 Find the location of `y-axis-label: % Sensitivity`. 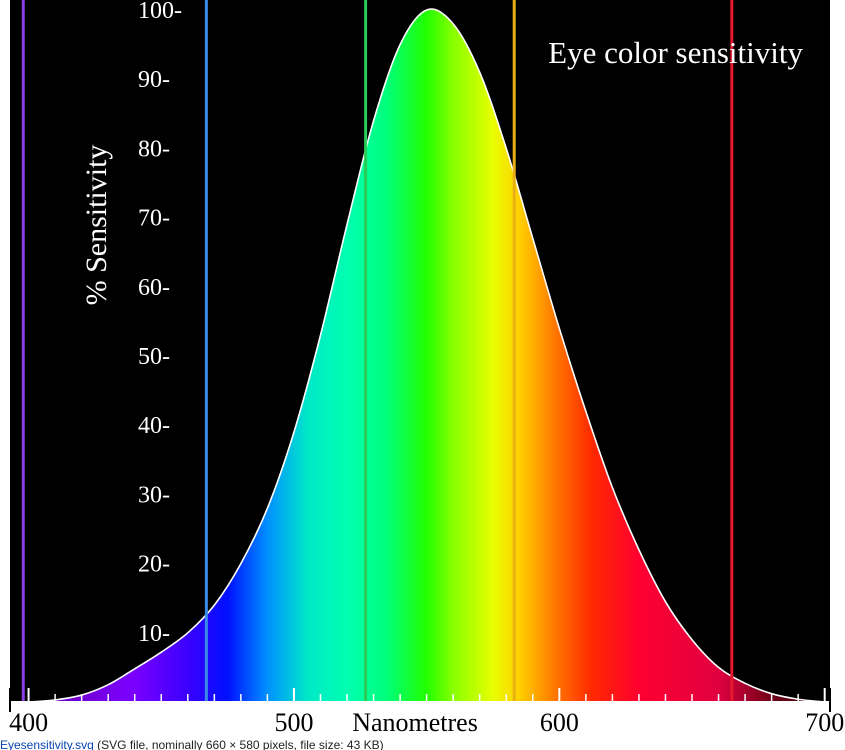

y-axis-label: % Sensitivity is located at coordinates (96, 225).